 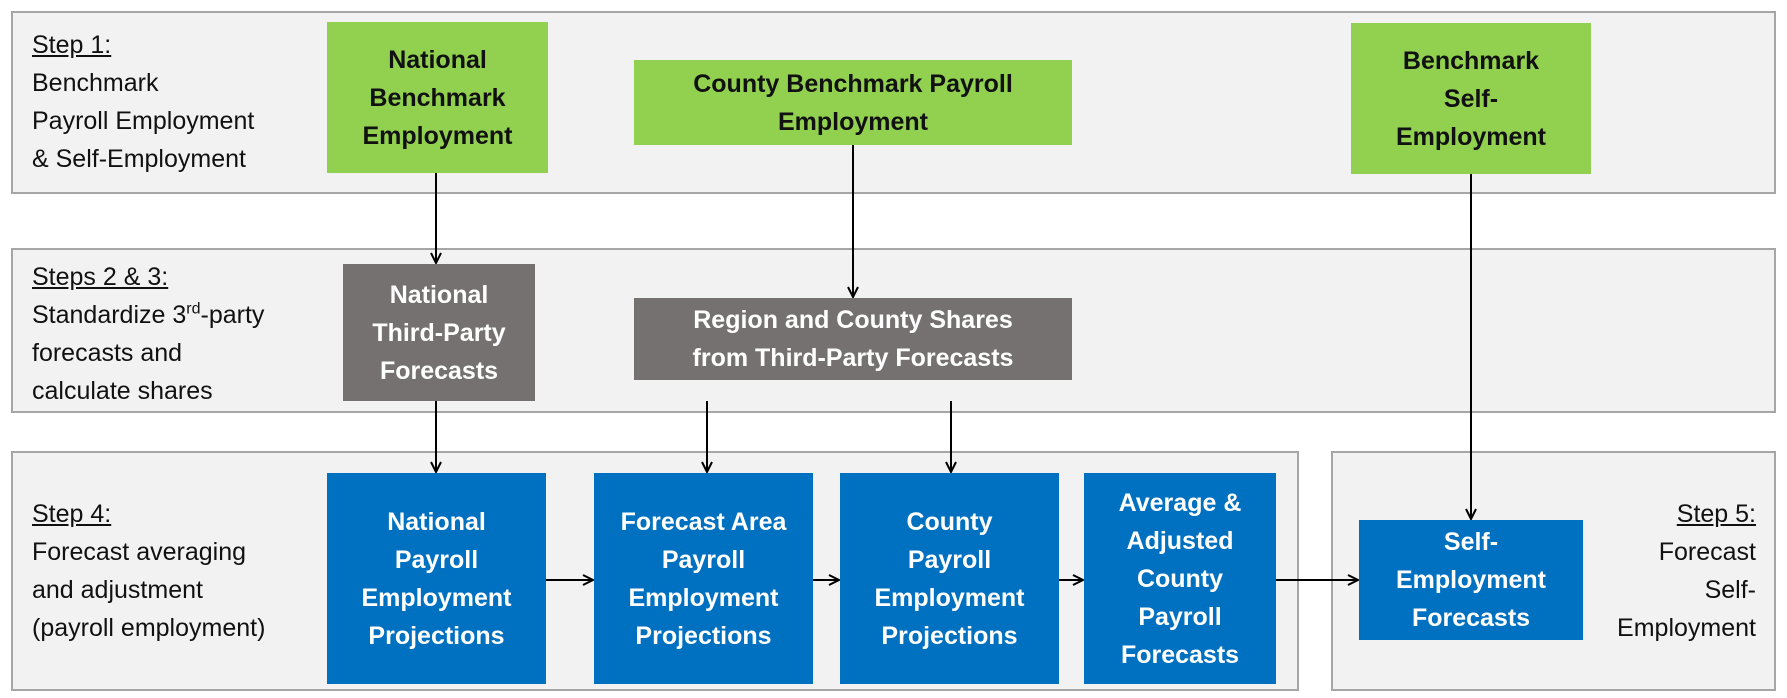 I want to click on step-label: Step 5: Forecast Self- Employment, so click(x=1686, y=571).